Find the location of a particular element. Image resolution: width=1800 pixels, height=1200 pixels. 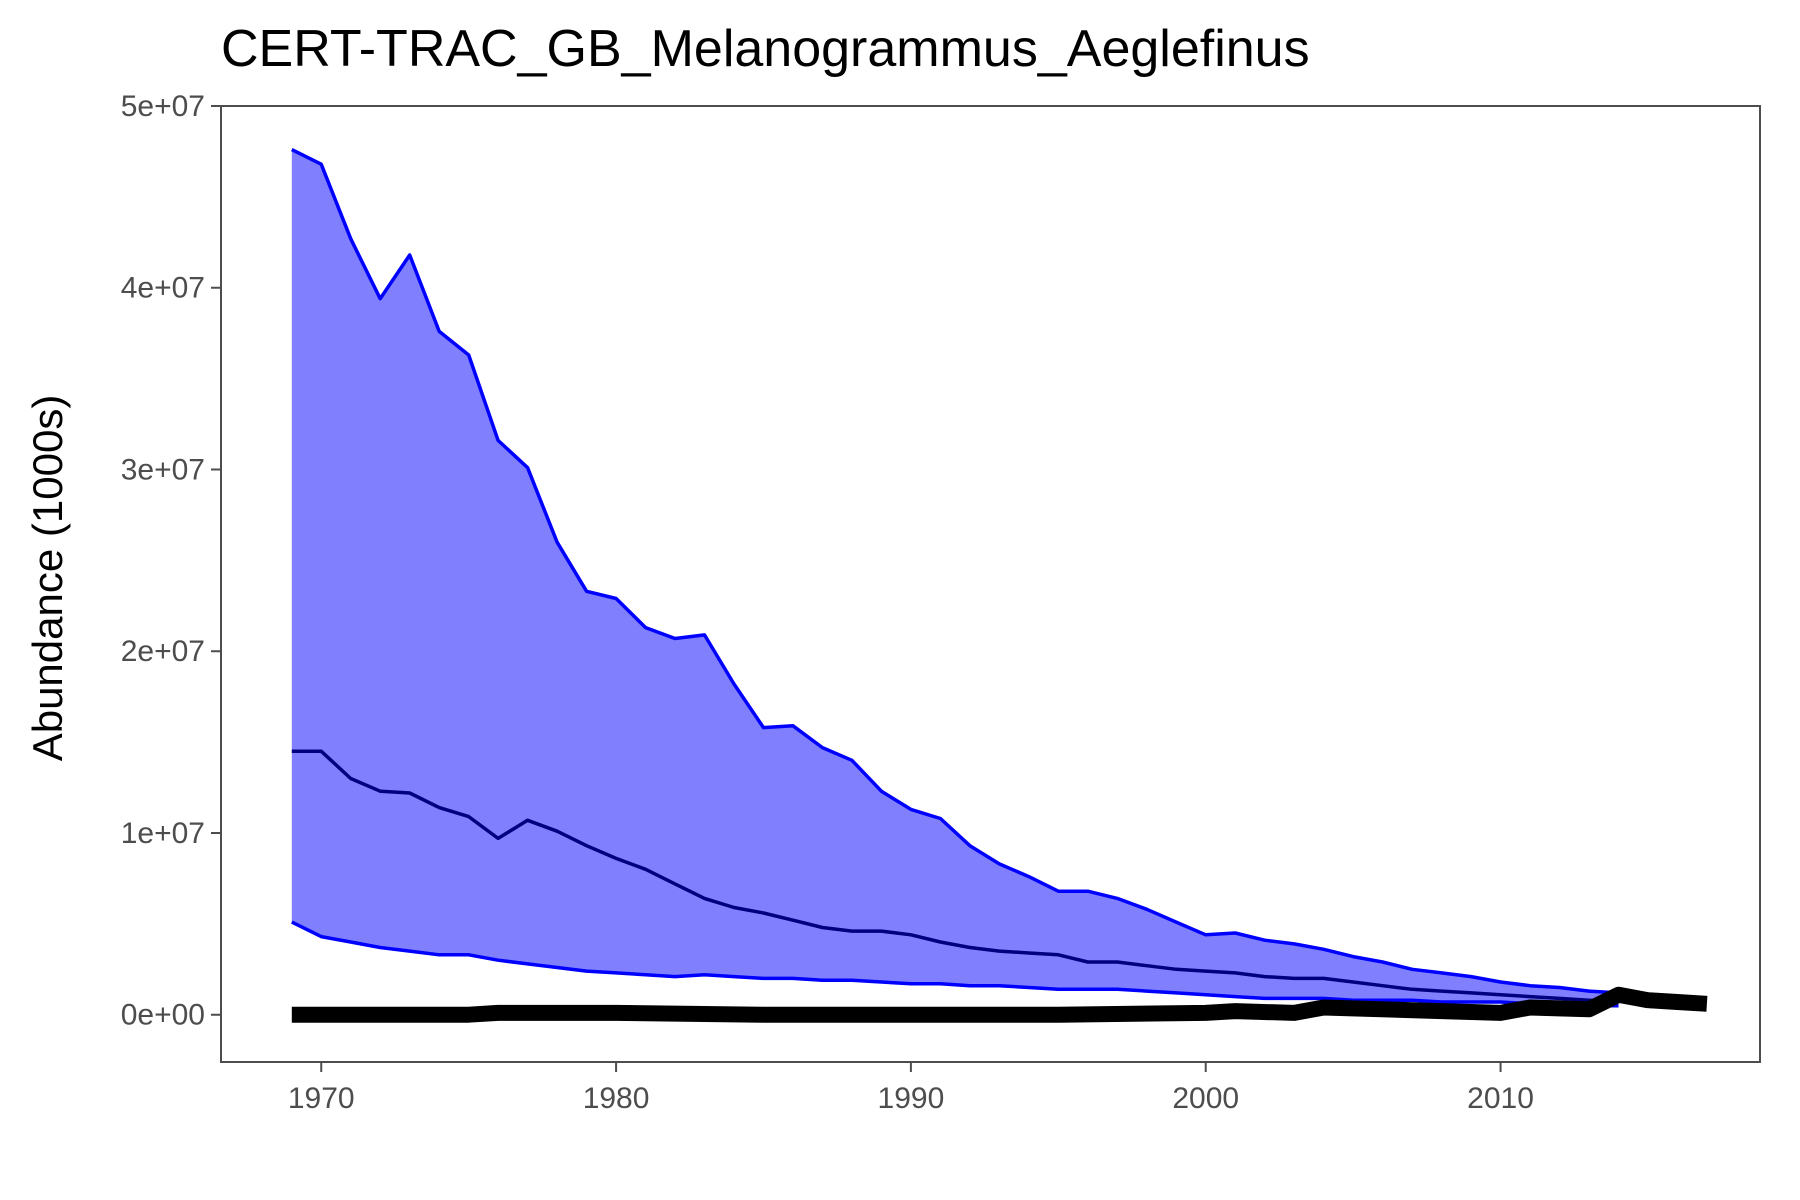

x-axis: 1970 1980 1990 2000 2010 is located at coordinates (911, 1088).